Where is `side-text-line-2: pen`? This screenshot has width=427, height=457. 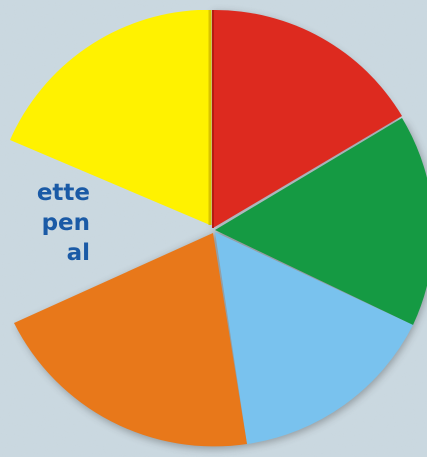 side-text-line-2: pen is located at coordinates (65, 223).